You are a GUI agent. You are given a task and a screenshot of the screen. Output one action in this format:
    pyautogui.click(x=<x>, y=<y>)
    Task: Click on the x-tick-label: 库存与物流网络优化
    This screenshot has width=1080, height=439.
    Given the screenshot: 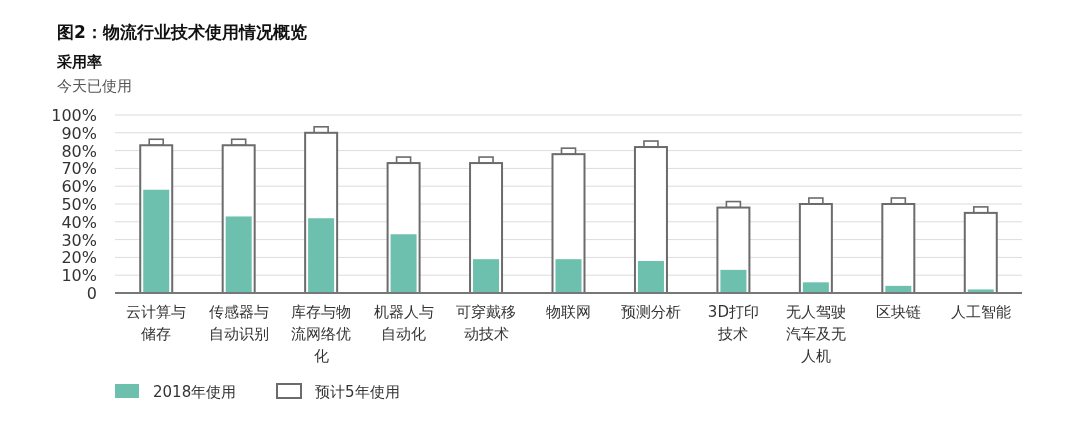 What is the action you would take?
    pyautogui.click(x=321, y=334)
    